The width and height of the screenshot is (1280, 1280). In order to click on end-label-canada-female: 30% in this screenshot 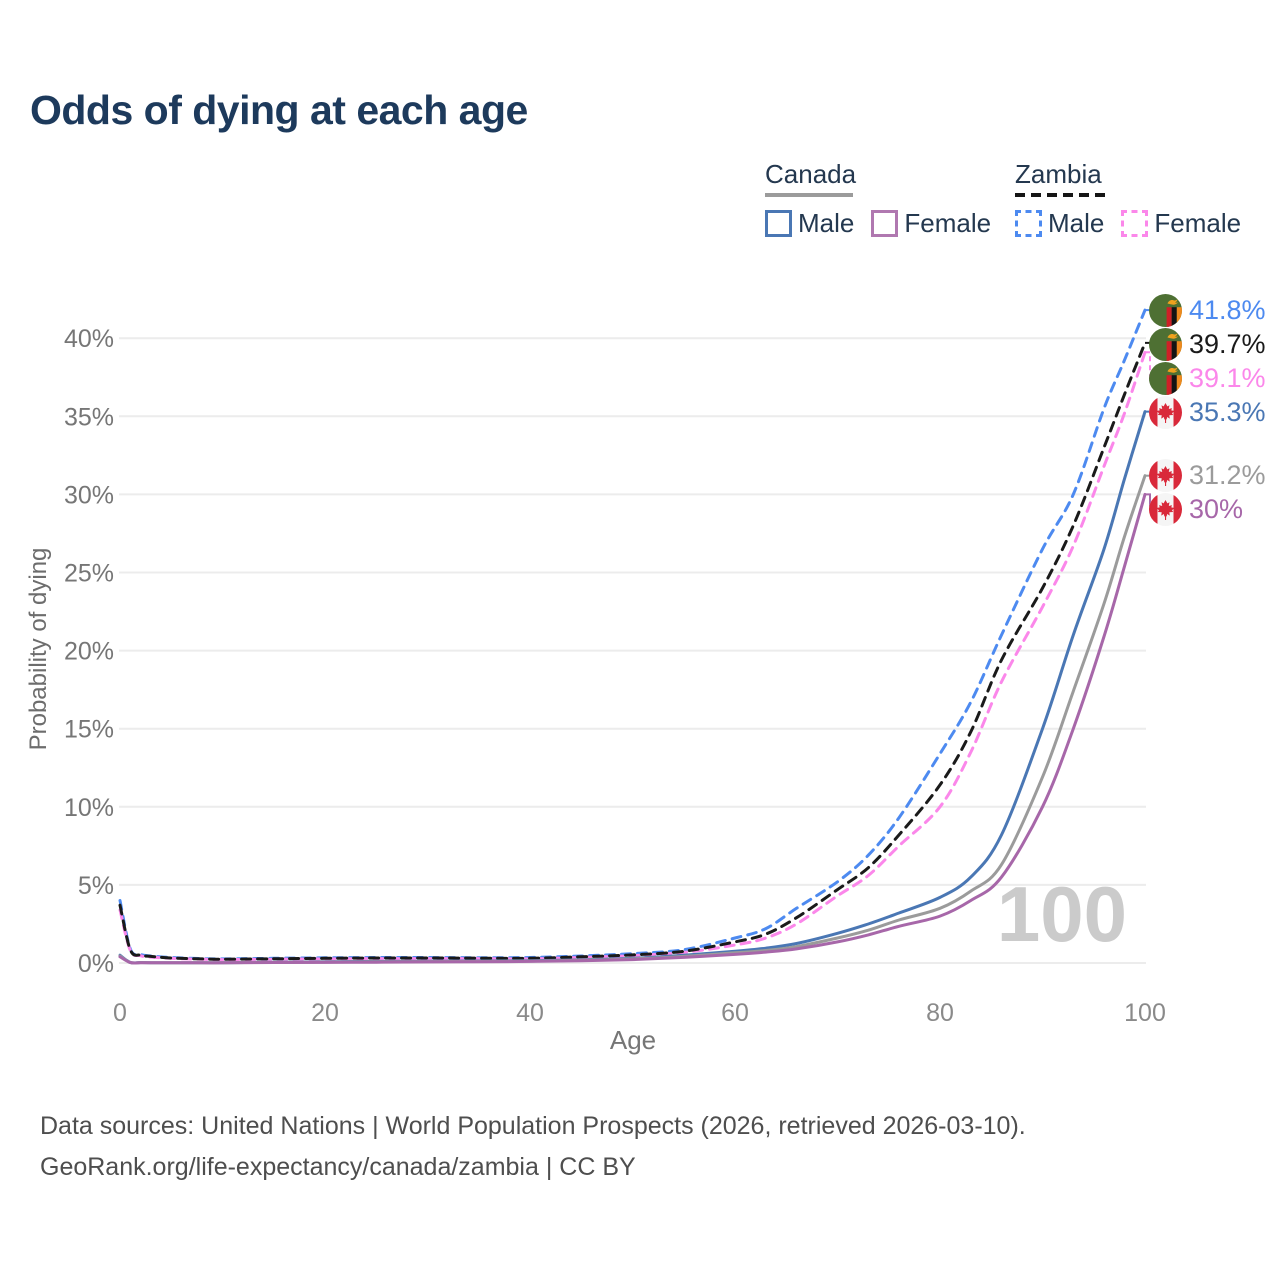, I will do `click(1196, 510)`.